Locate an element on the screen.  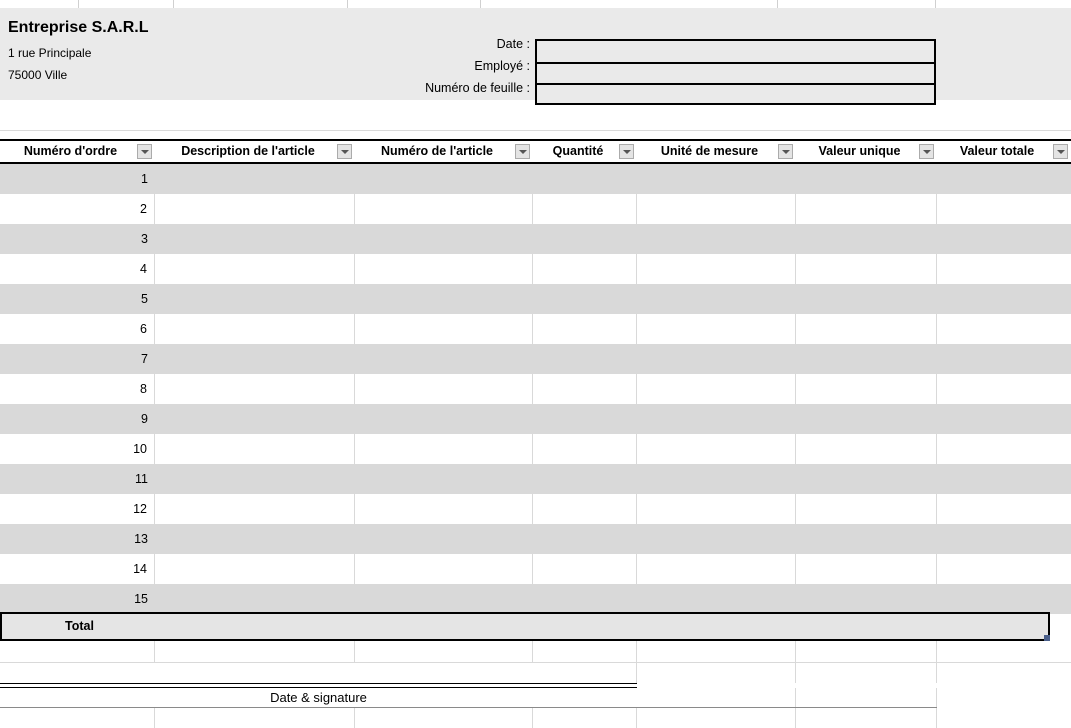
employee-input is located at coordinates (735, 74).